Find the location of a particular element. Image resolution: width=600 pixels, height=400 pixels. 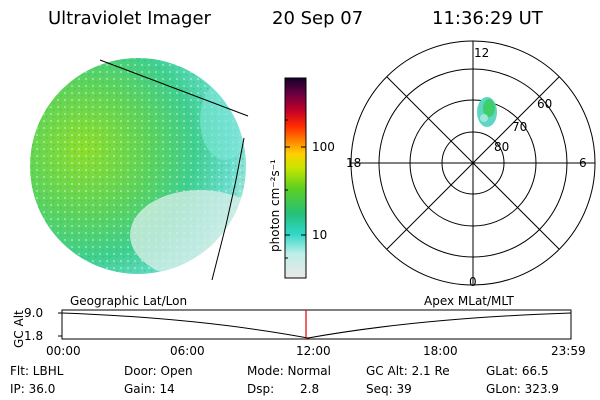

info-seq: Seq: 39 is located at coordinates (389, 389).